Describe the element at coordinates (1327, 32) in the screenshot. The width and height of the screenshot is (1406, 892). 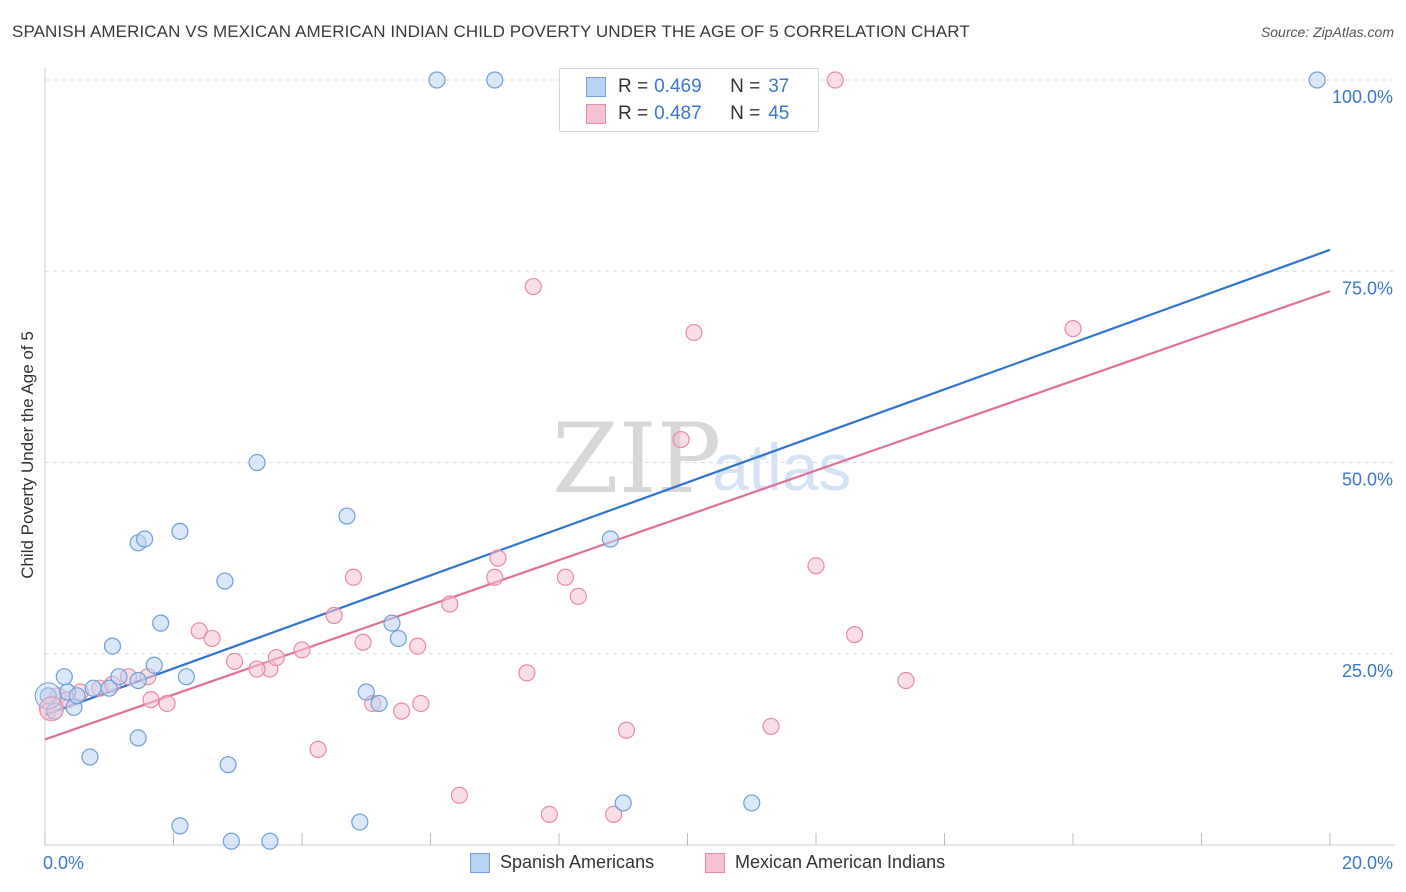
I see `source-label: Source: ZipAtlas.com` at that location.